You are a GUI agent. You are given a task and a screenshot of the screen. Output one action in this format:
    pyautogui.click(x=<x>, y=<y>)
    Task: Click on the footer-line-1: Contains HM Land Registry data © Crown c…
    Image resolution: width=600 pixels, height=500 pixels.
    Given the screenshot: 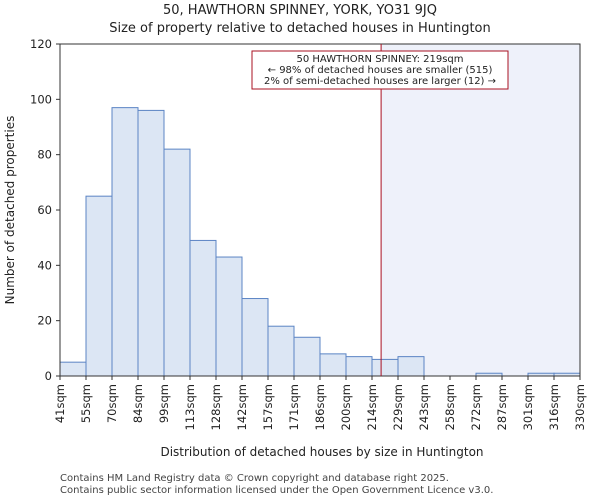 What is the action you would take?
    pyautogui.click(x=254, y=478)
    